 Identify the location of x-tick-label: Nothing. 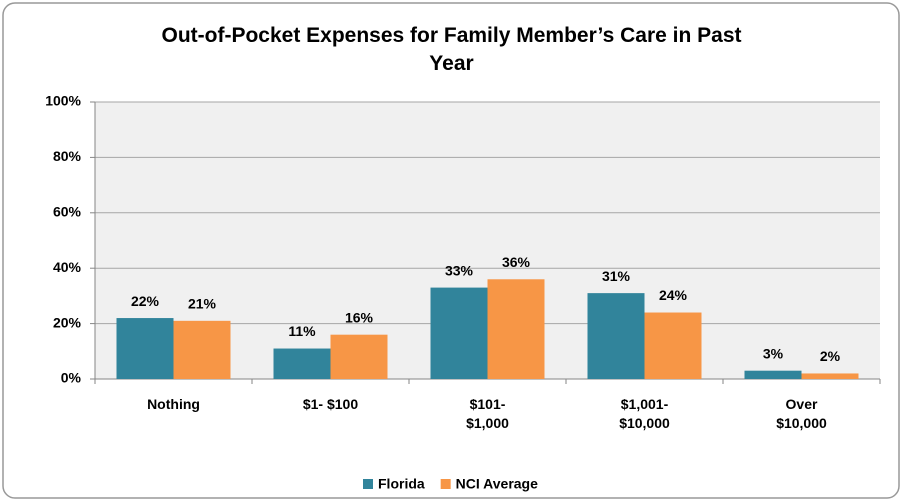
(173, 404).